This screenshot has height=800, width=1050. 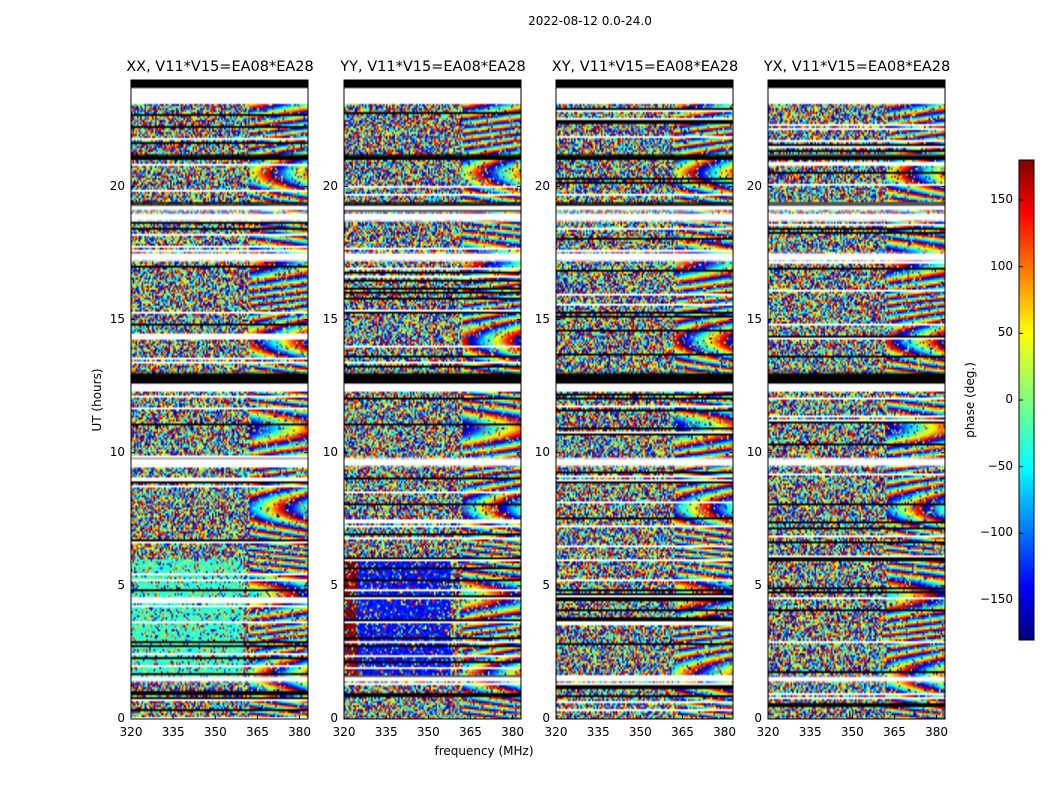 I want to click on colorbar-tick-label: 100, so click(x=1001, y=265).